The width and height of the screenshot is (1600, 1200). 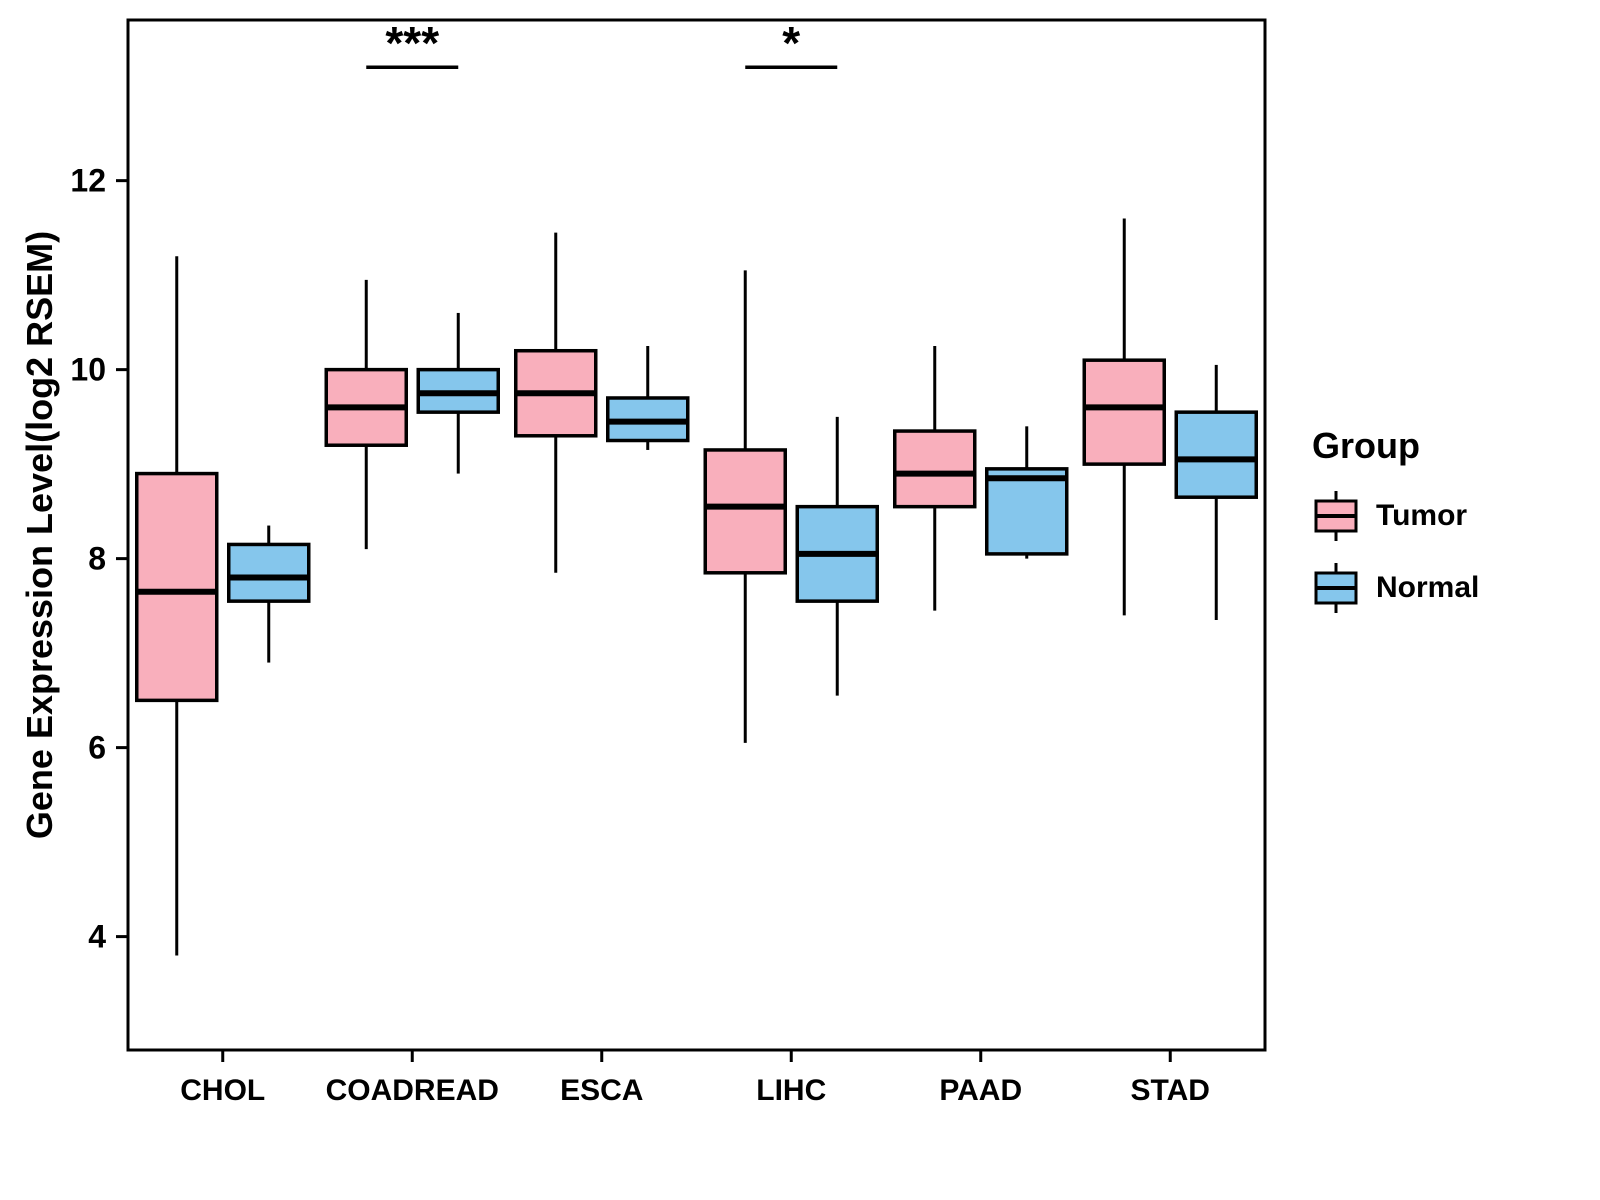 I want to click on box-paad-normal, so click(x=1027, y=492).